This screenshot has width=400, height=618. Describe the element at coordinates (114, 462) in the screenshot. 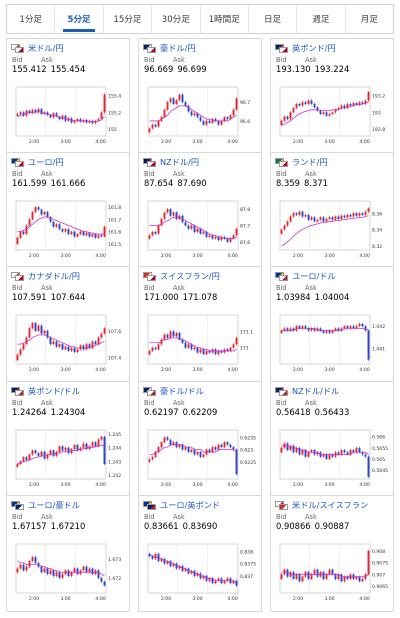

I see `y-tick-label: 1.243` at that location.